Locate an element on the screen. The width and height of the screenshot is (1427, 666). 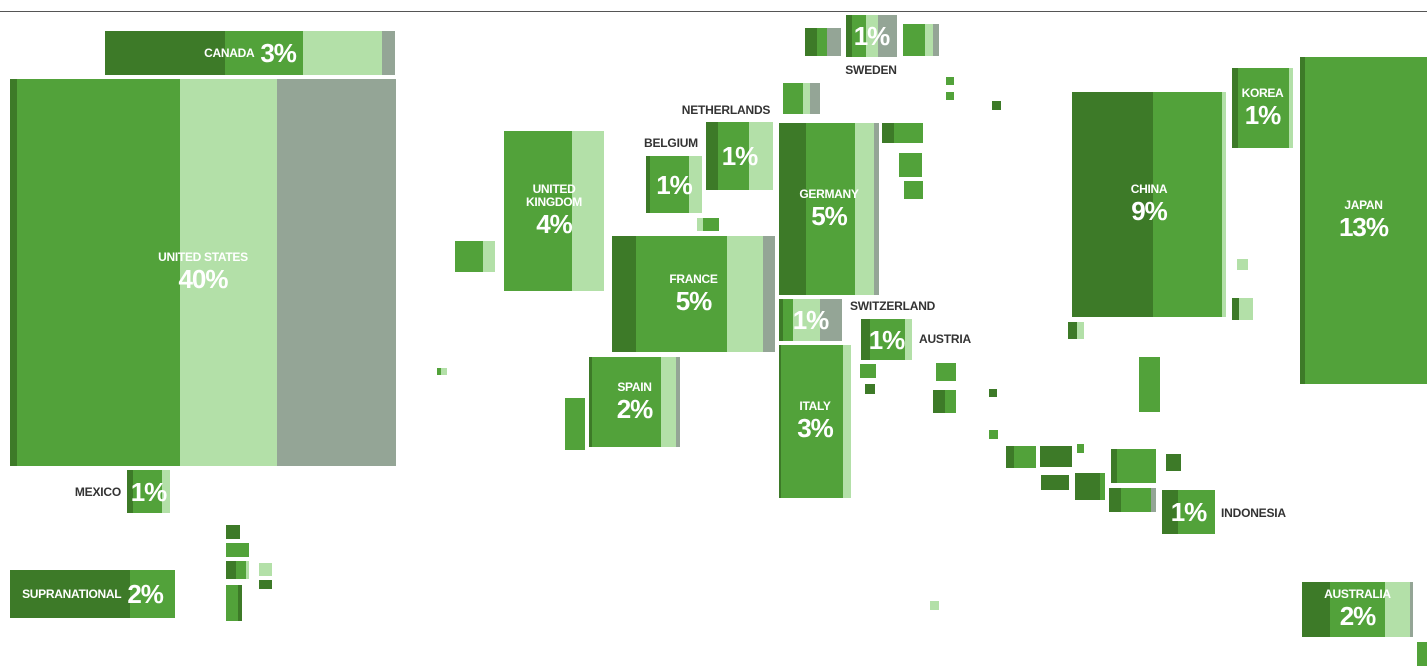
country-name: INDONESIA is located at coordinates (1253, 513).